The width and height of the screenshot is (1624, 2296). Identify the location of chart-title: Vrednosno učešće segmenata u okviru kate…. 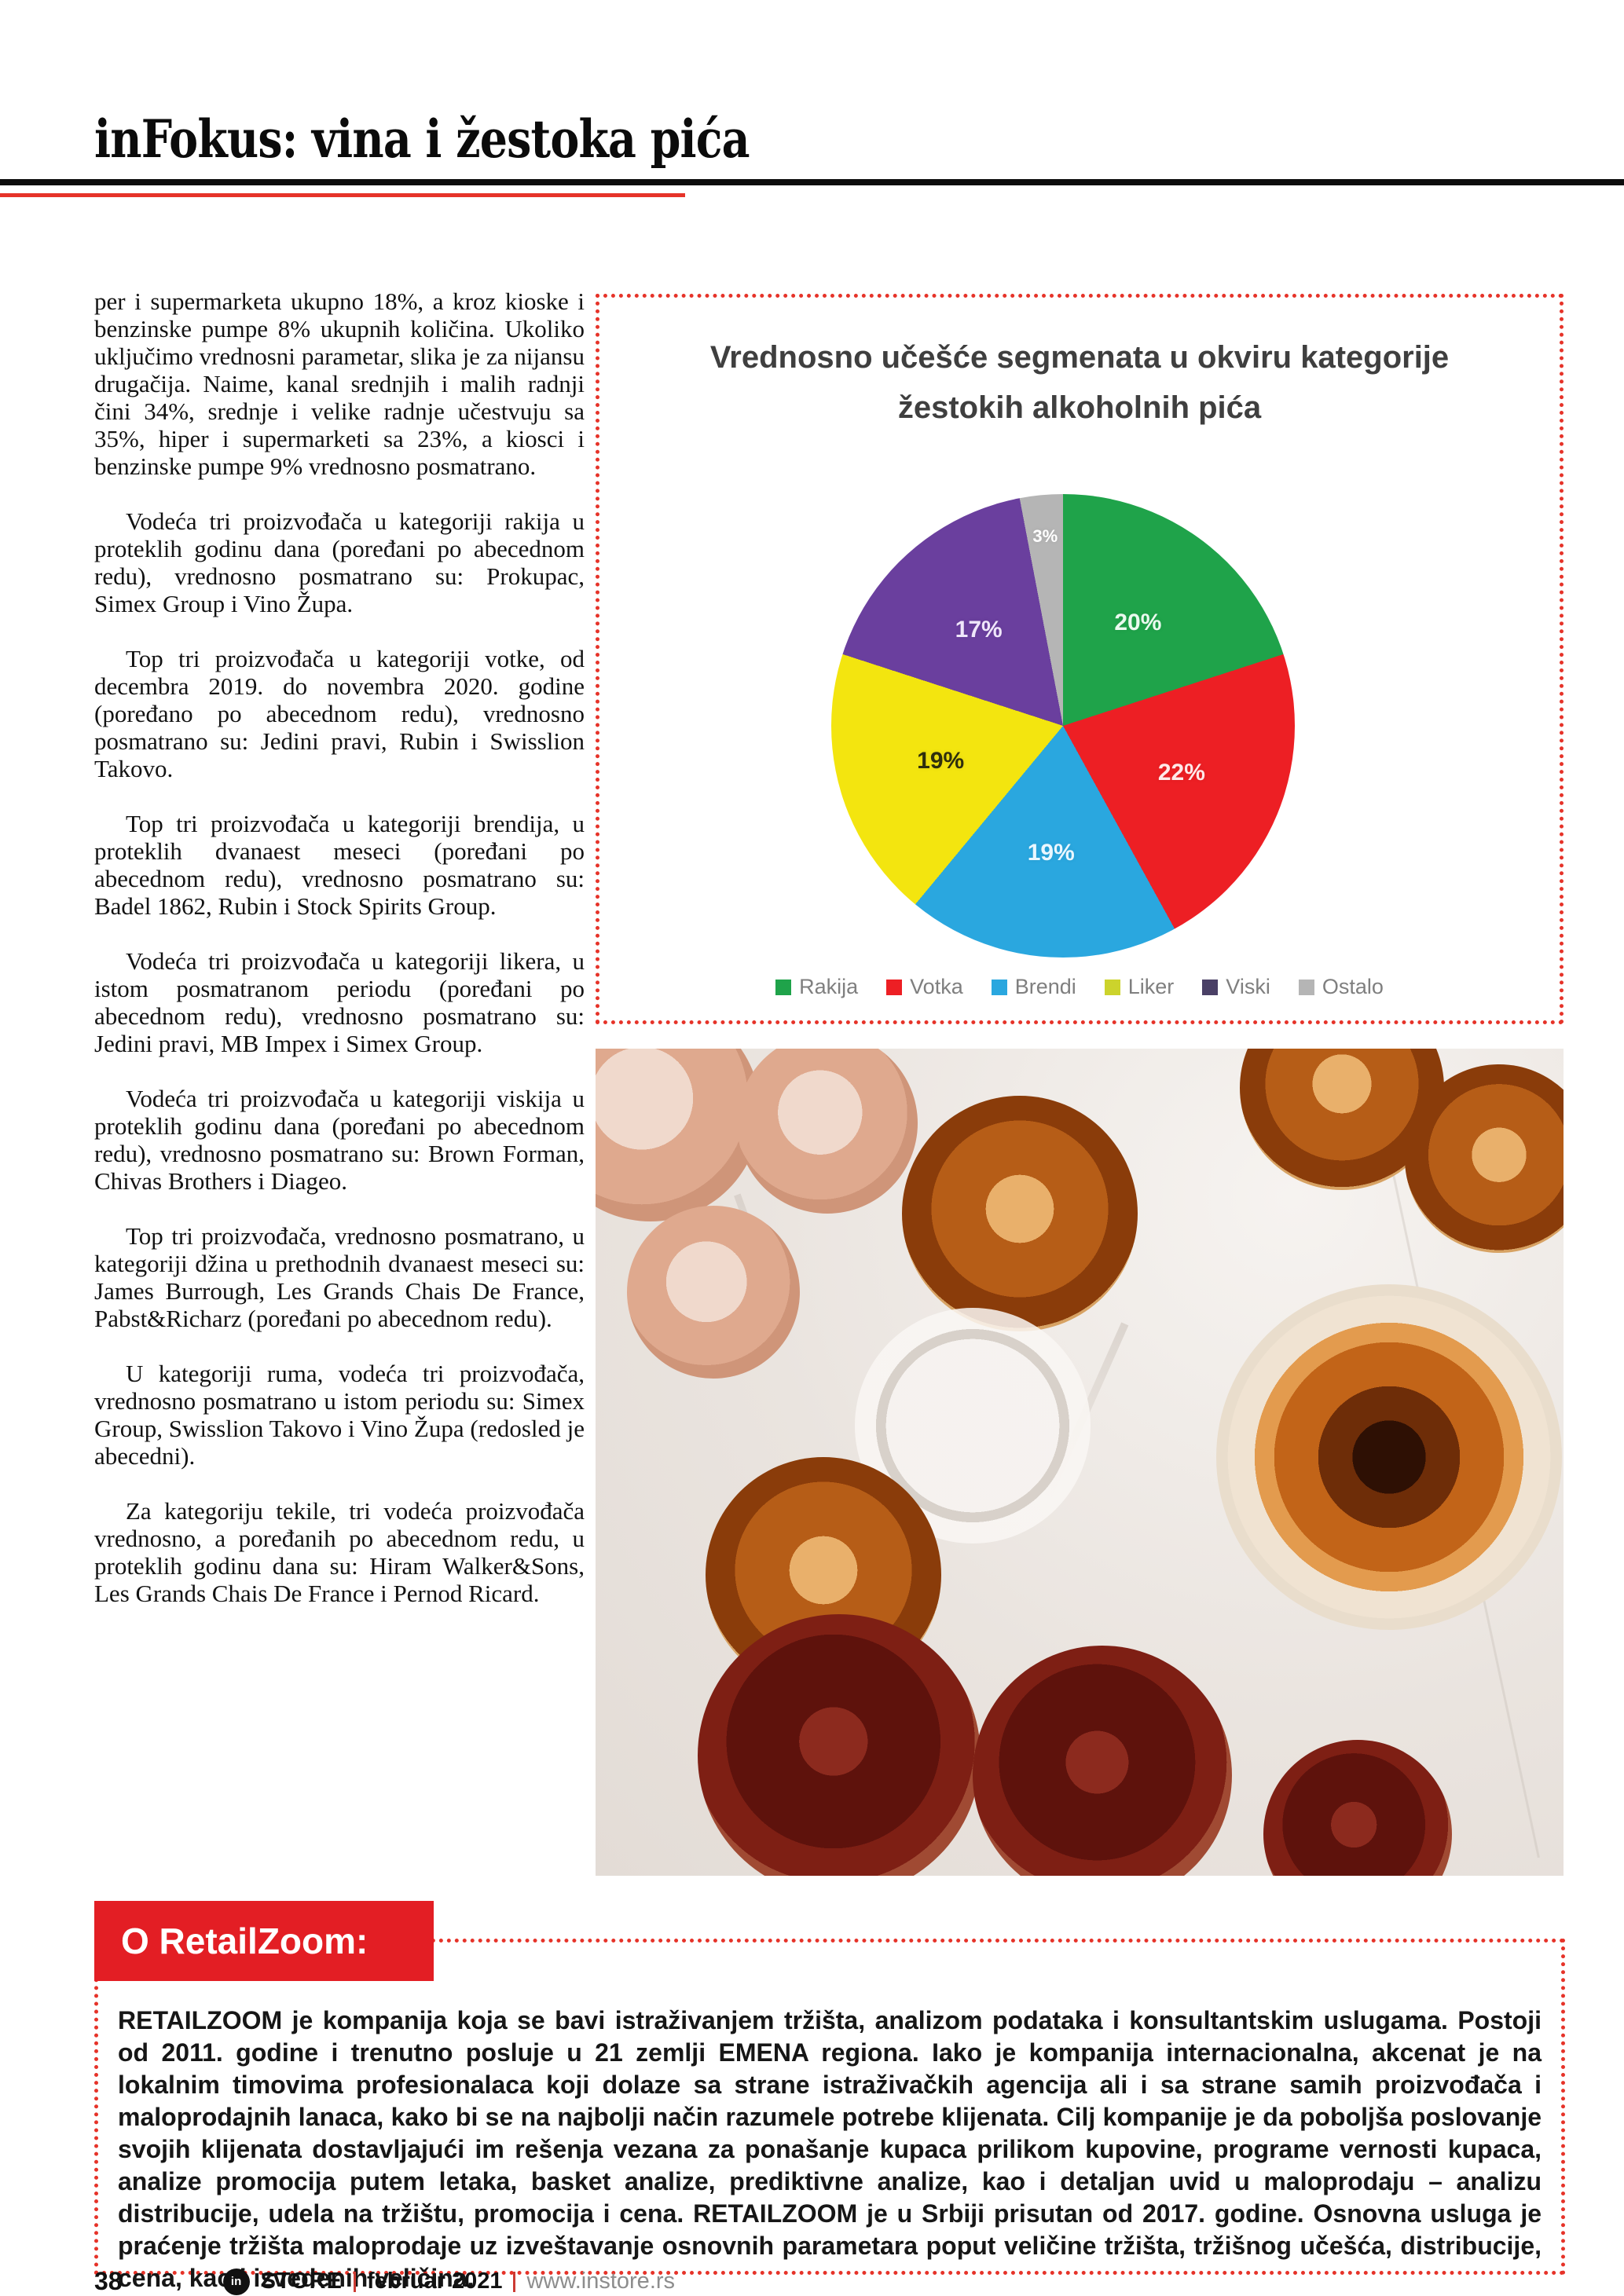
(1080, 382).